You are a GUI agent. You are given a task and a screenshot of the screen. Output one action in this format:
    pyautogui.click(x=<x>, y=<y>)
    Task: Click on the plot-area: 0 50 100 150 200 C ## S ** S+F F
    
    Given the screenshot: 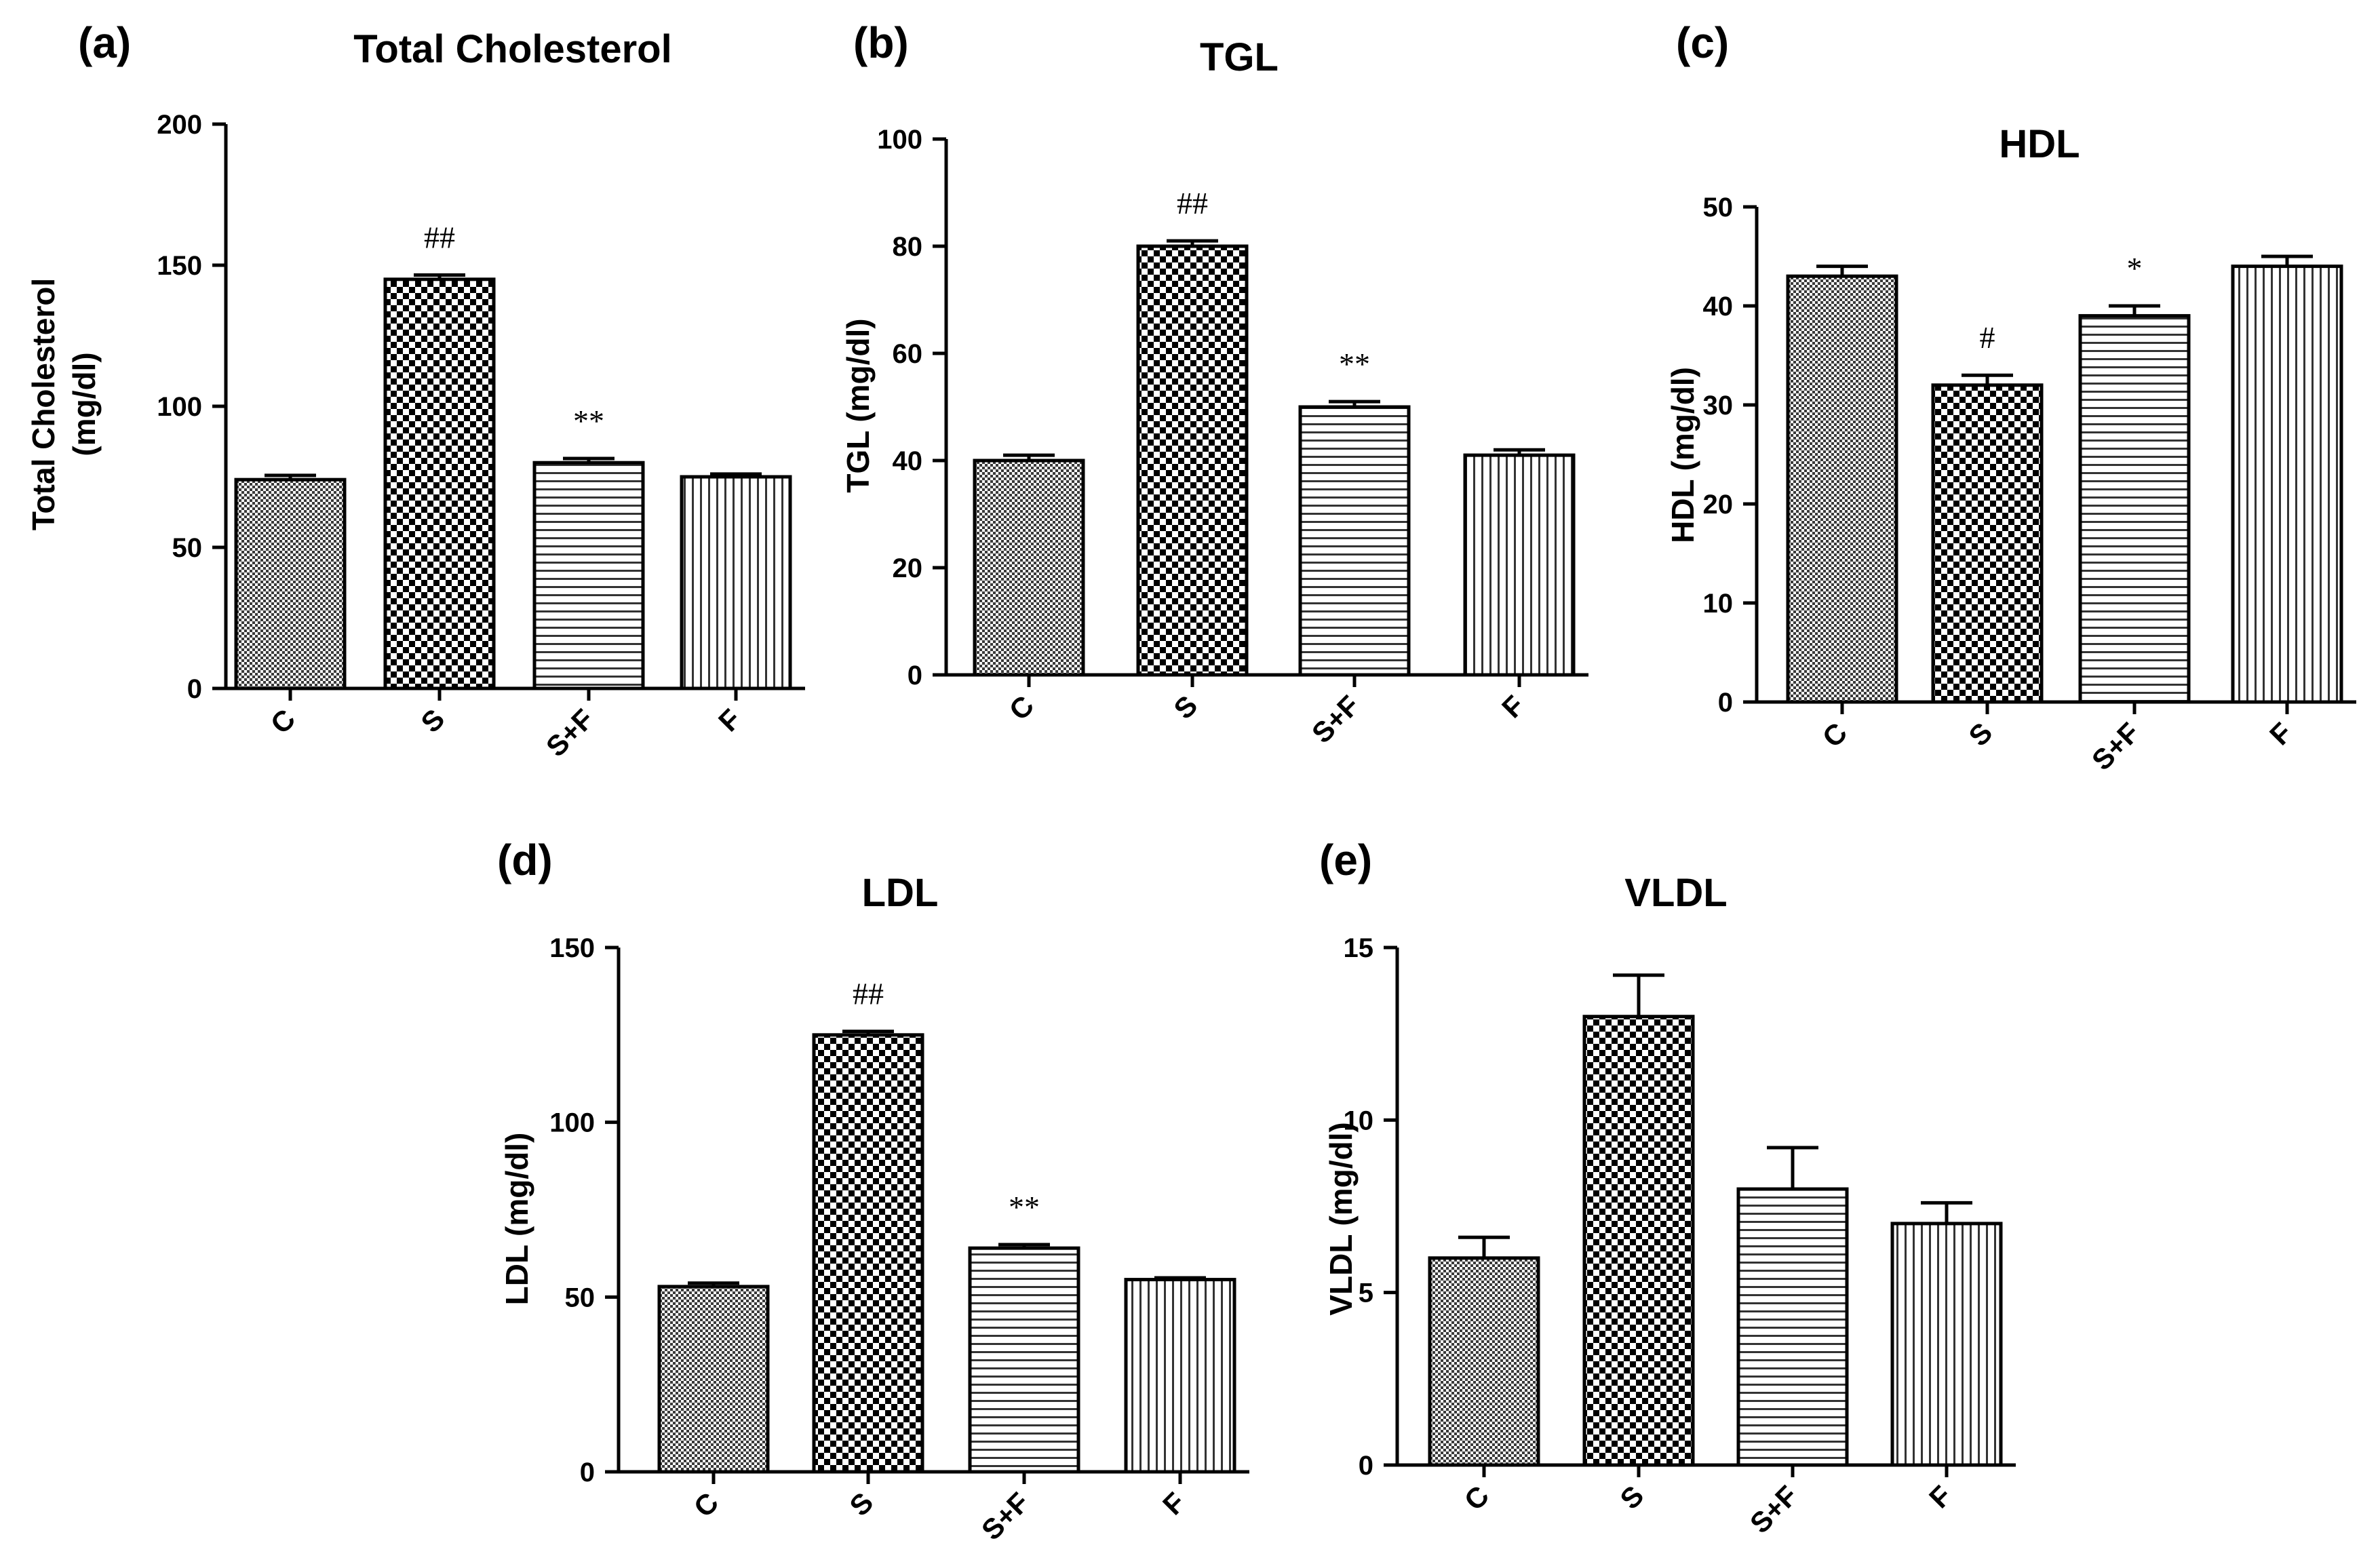 What is the action you would take?
    pyautogui.click(x=481, y=436)
    